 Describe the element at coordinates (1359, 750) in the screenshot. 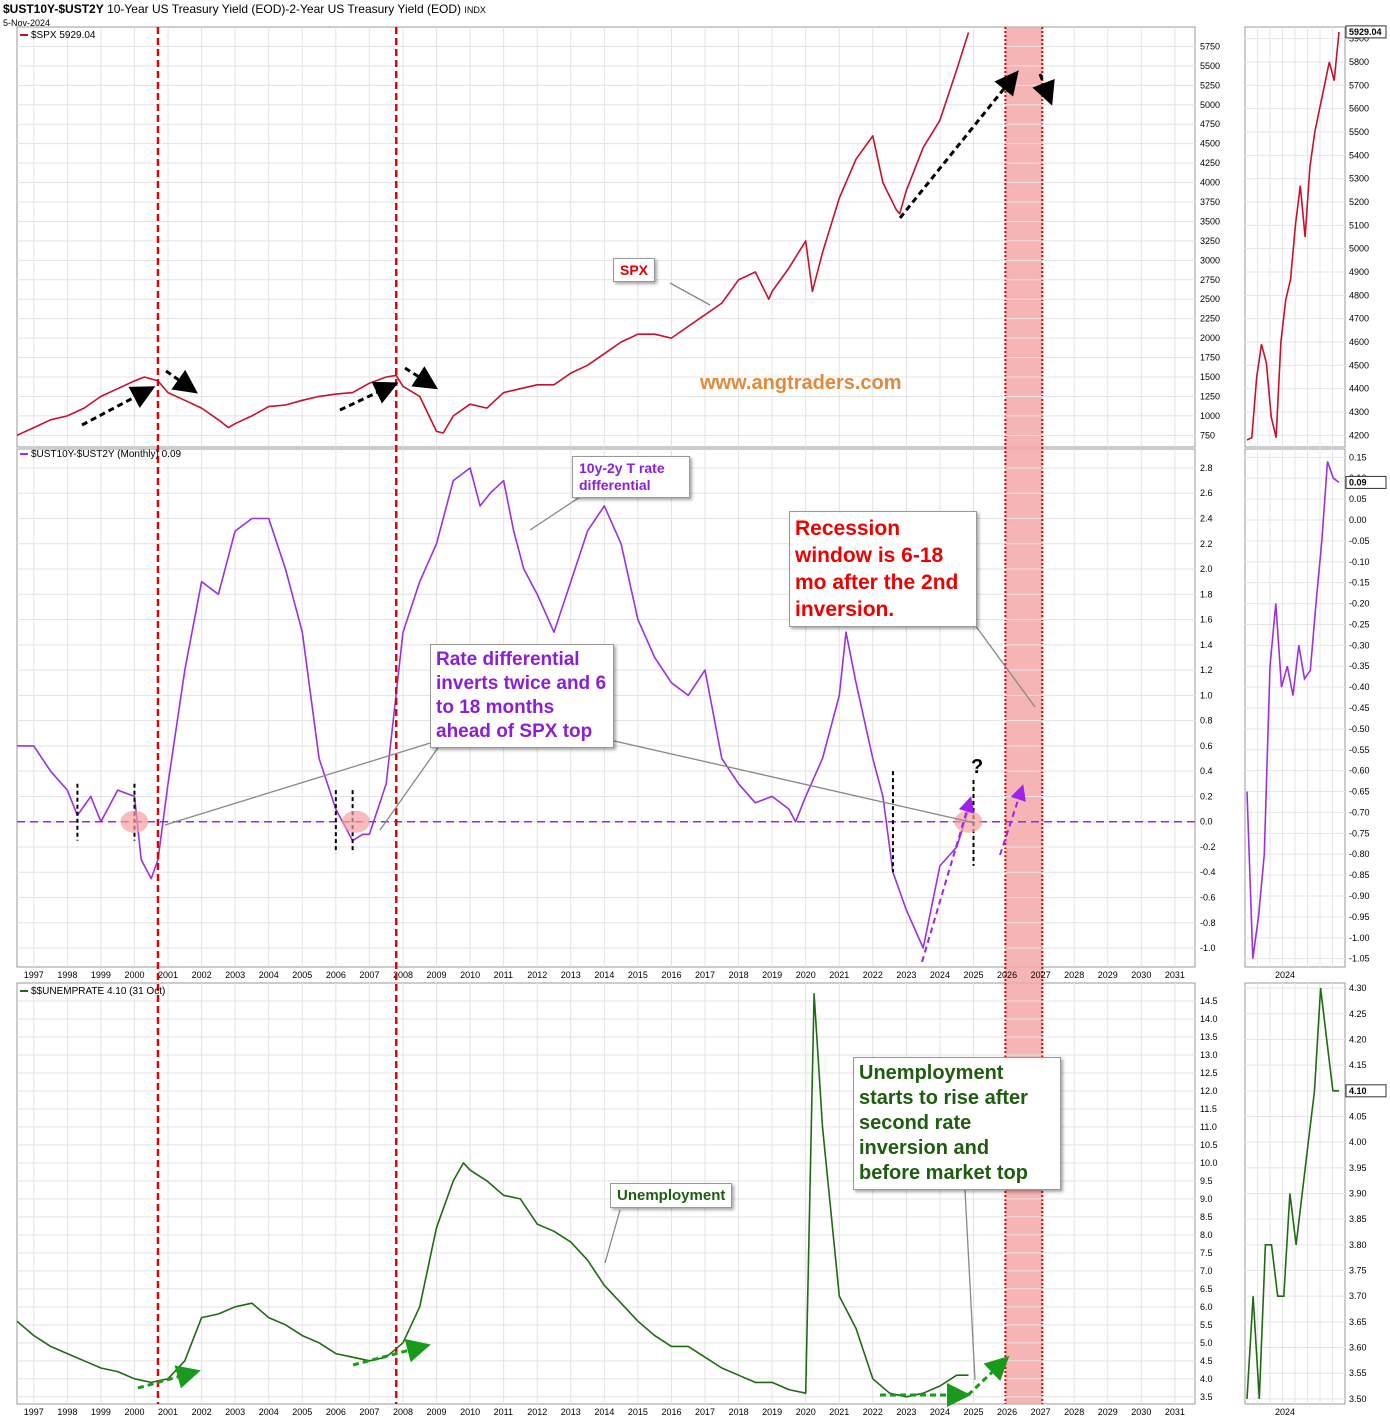

I see `inset-tick-label: -0.55` at that location.